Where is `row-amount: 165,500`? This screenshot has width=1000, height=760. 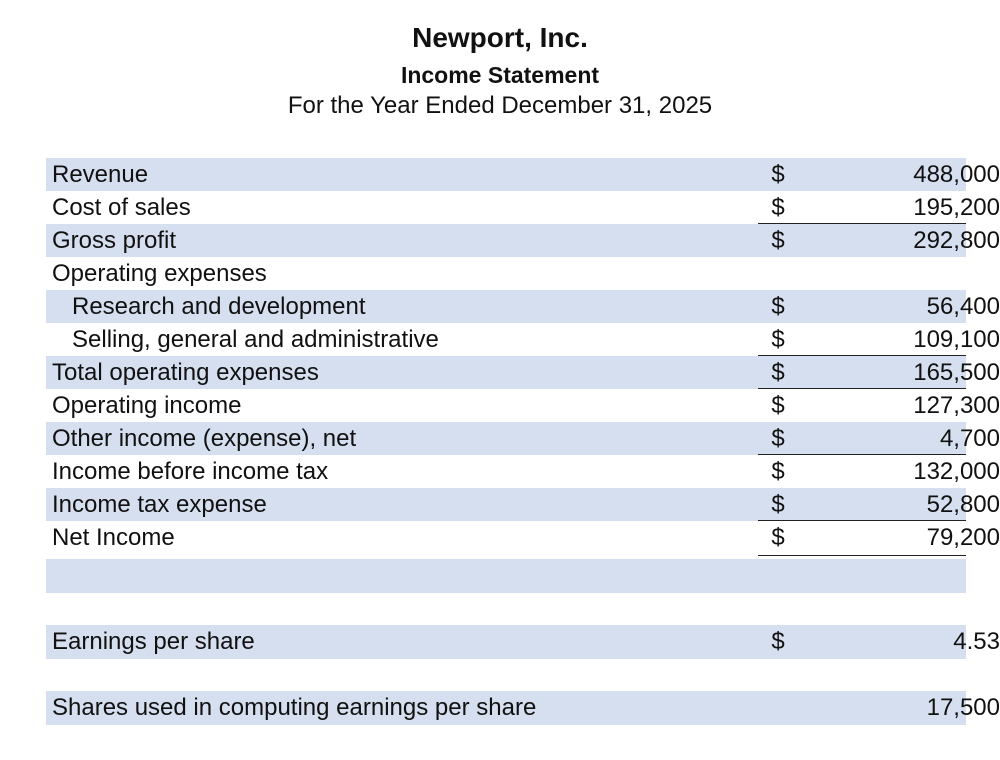 row-amount: 165,500 is located at coordinates (956, 372).